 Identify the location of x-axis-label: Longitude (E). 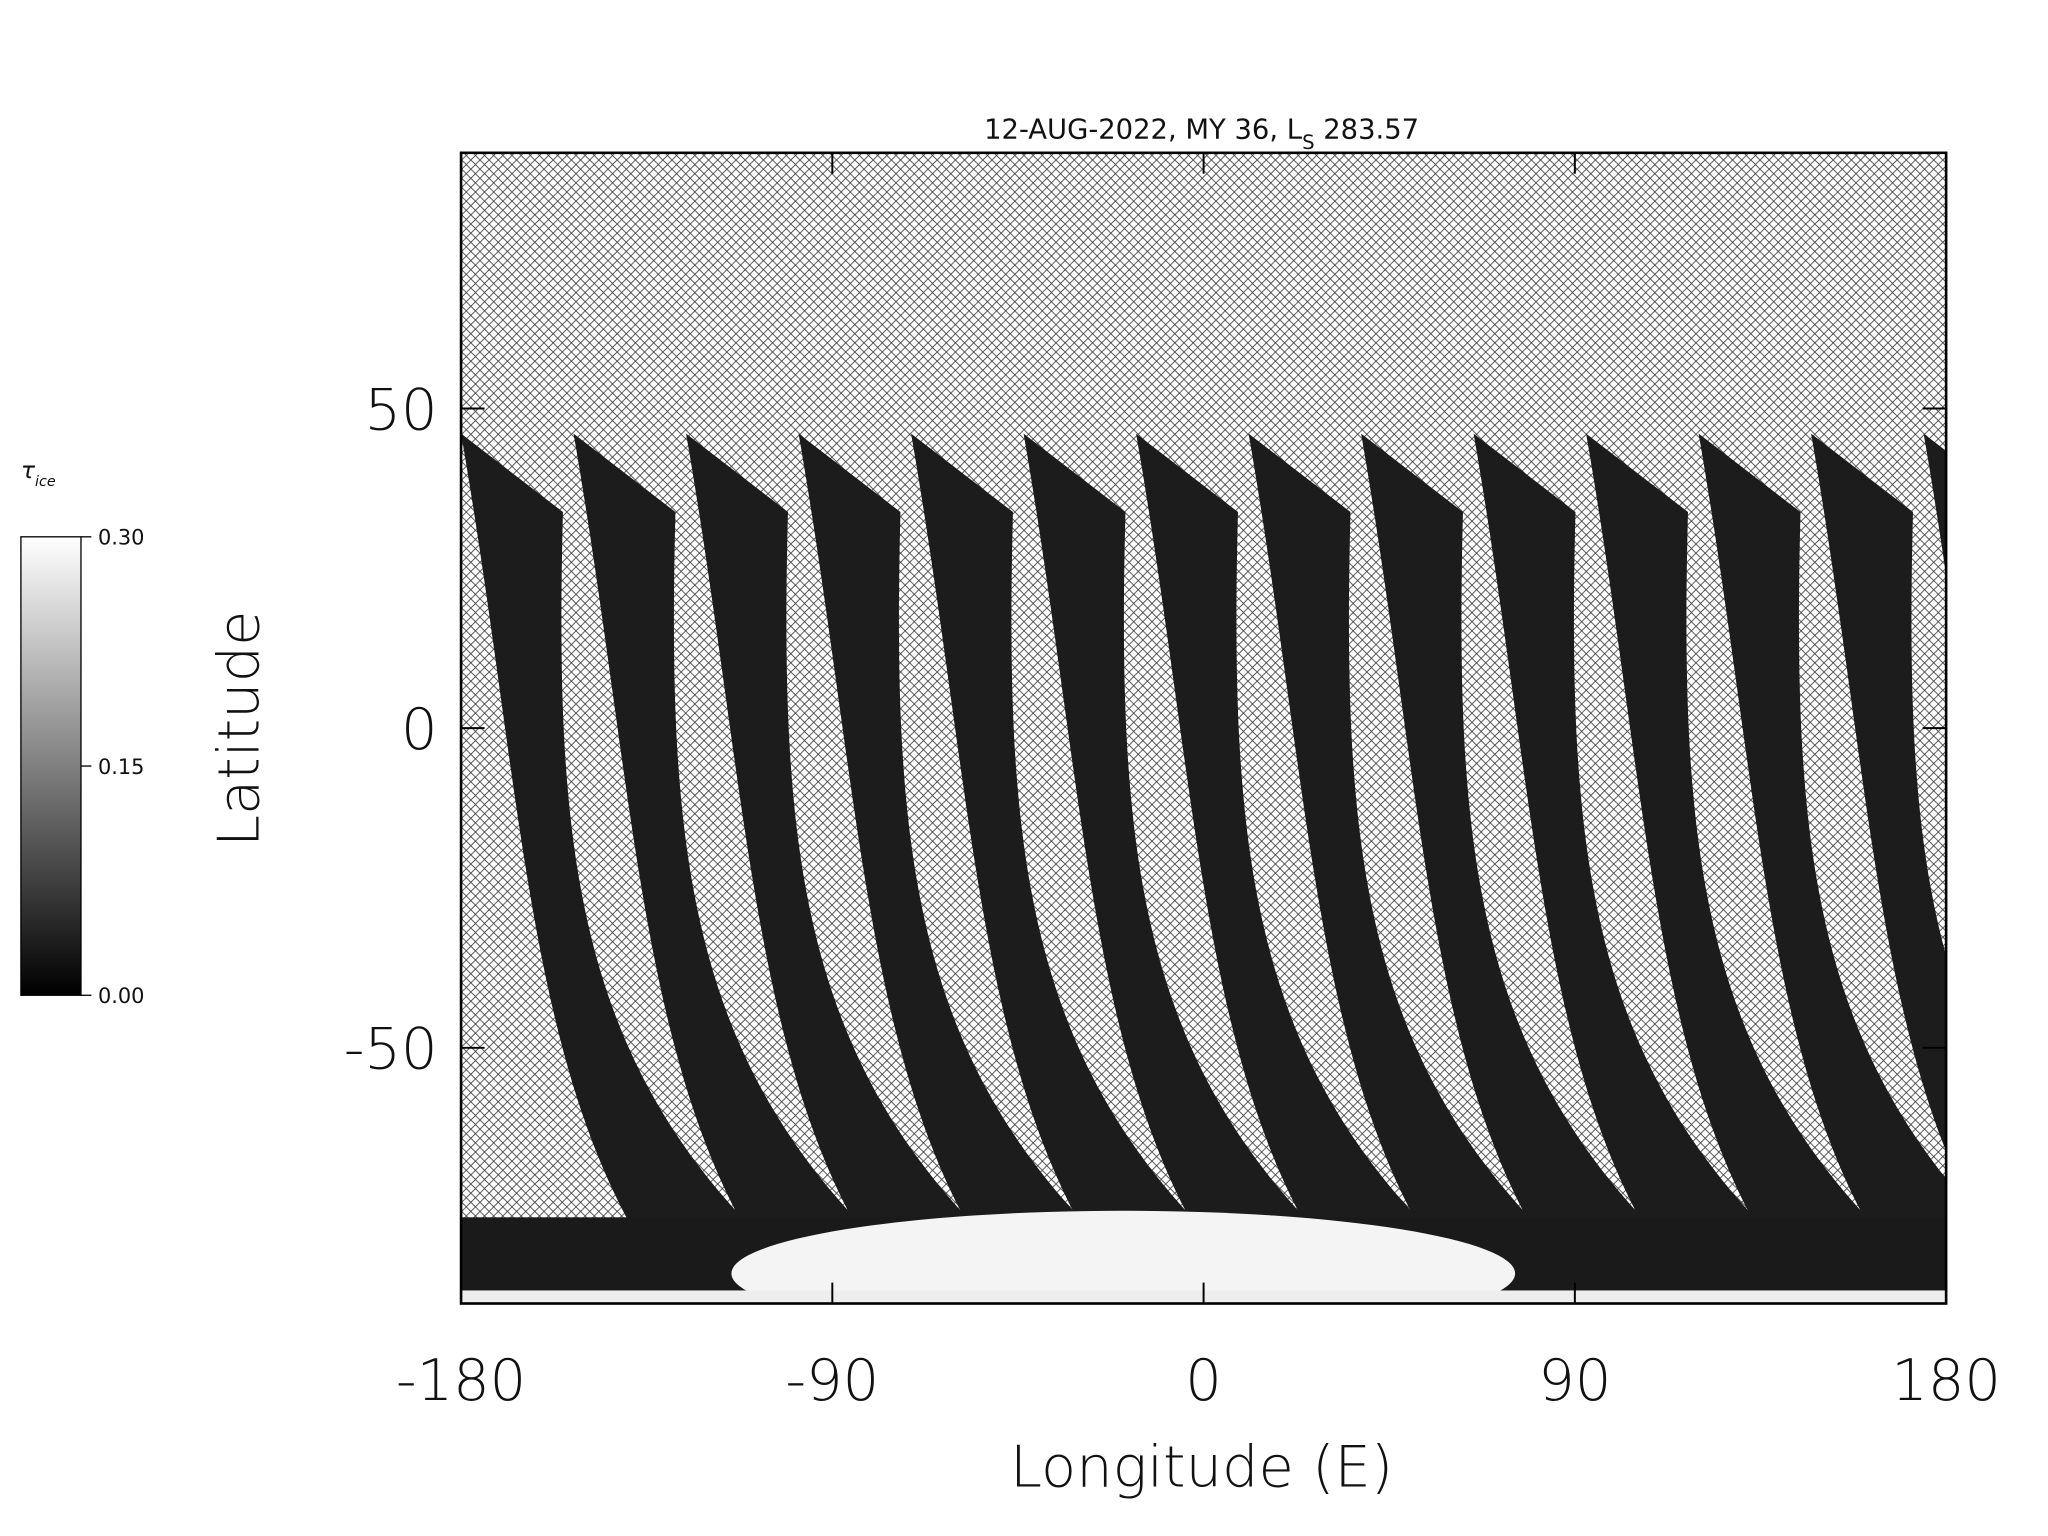
(1201, 1466).